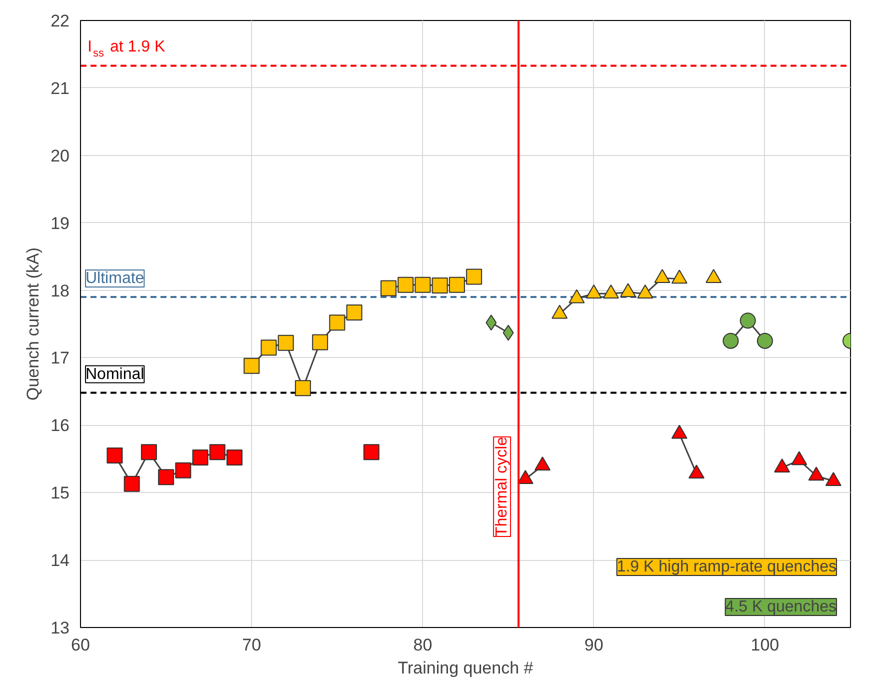 The image size is (894, 689). What do you see at coordinates (726, 567) in the screenshot?
I see `annotation: 1.9 K high ramp-rate quenches` at bounding box center [726, 567].